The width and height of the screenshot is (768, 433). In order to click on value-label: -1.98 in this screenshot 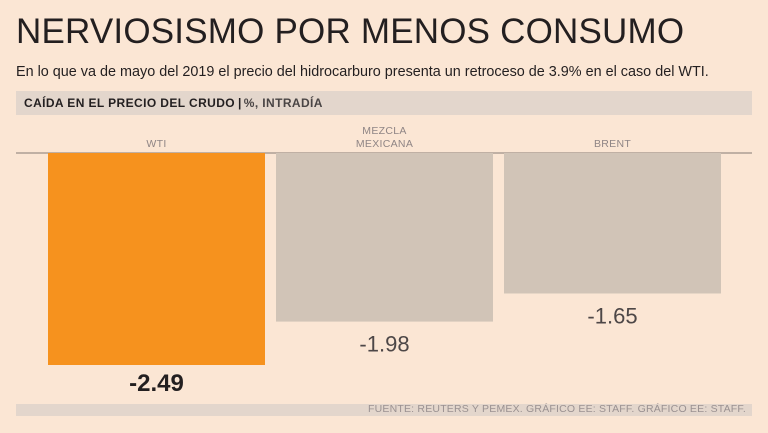, I will do `click(384, 344)`.